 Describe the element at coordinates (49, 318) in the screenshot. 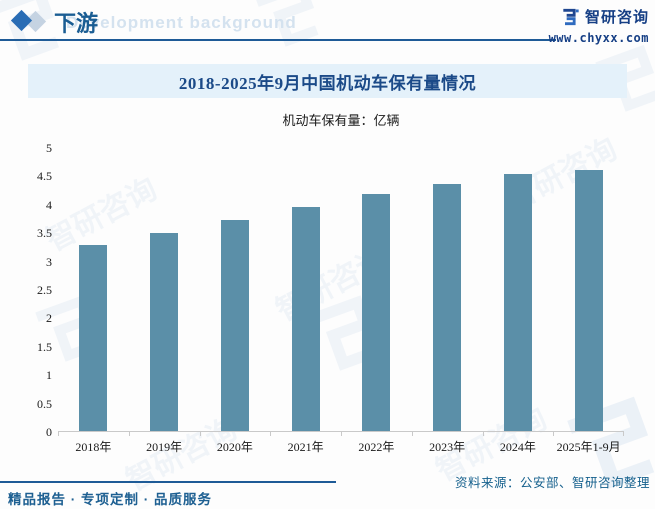

I see `y-axis-label: 2` at that location.